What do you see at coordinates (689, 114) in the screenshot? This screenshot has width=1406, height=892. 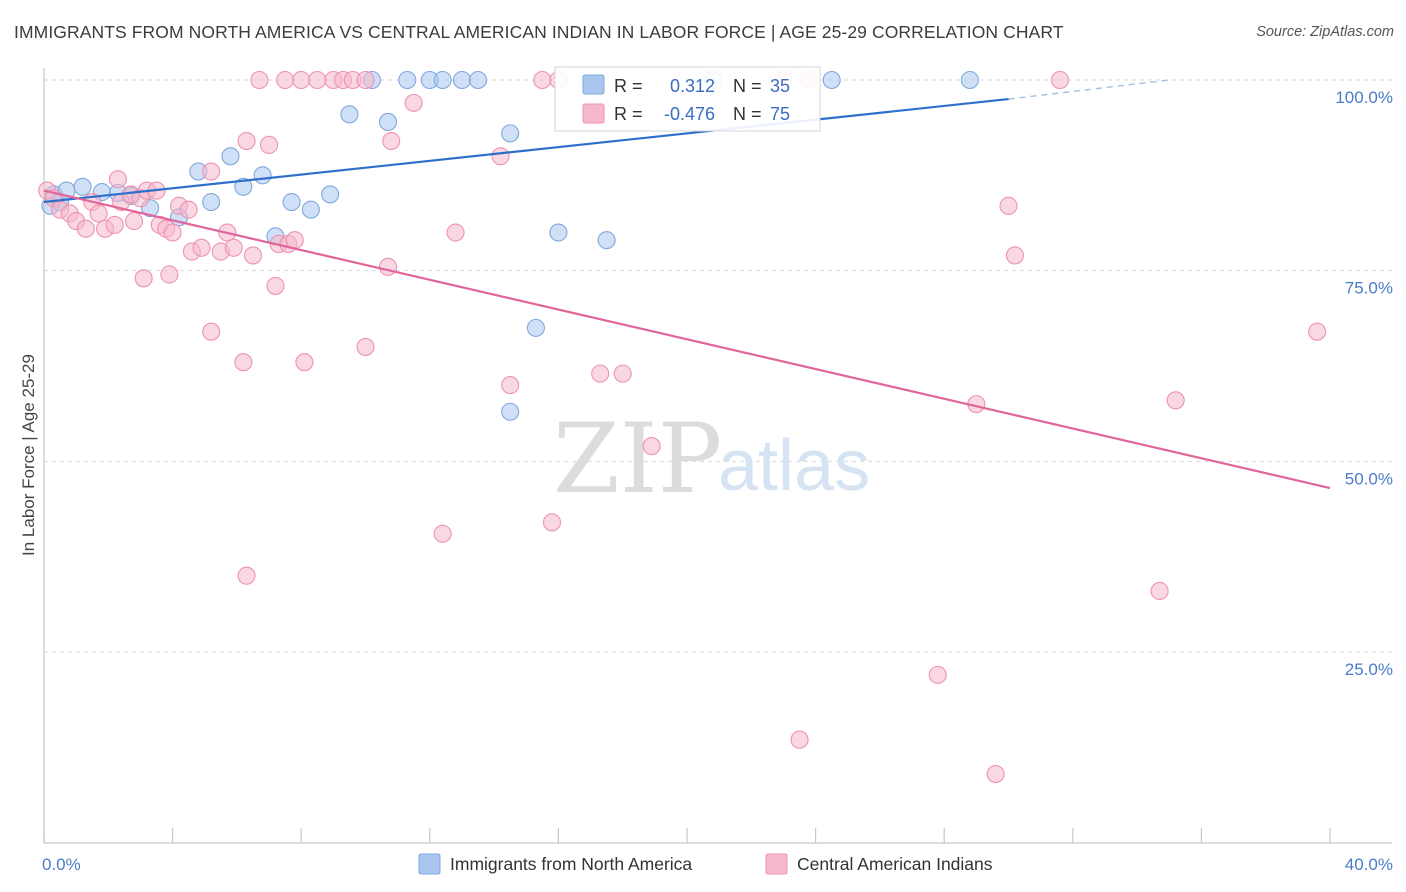 I see `stats-r-value-pink: -0.476` at bounding box center [689, 114].